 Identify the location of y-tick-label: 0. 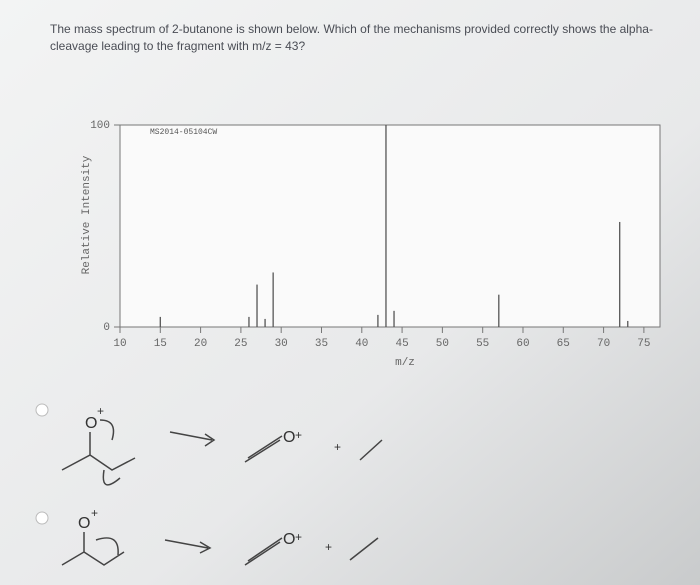
(106, 328).